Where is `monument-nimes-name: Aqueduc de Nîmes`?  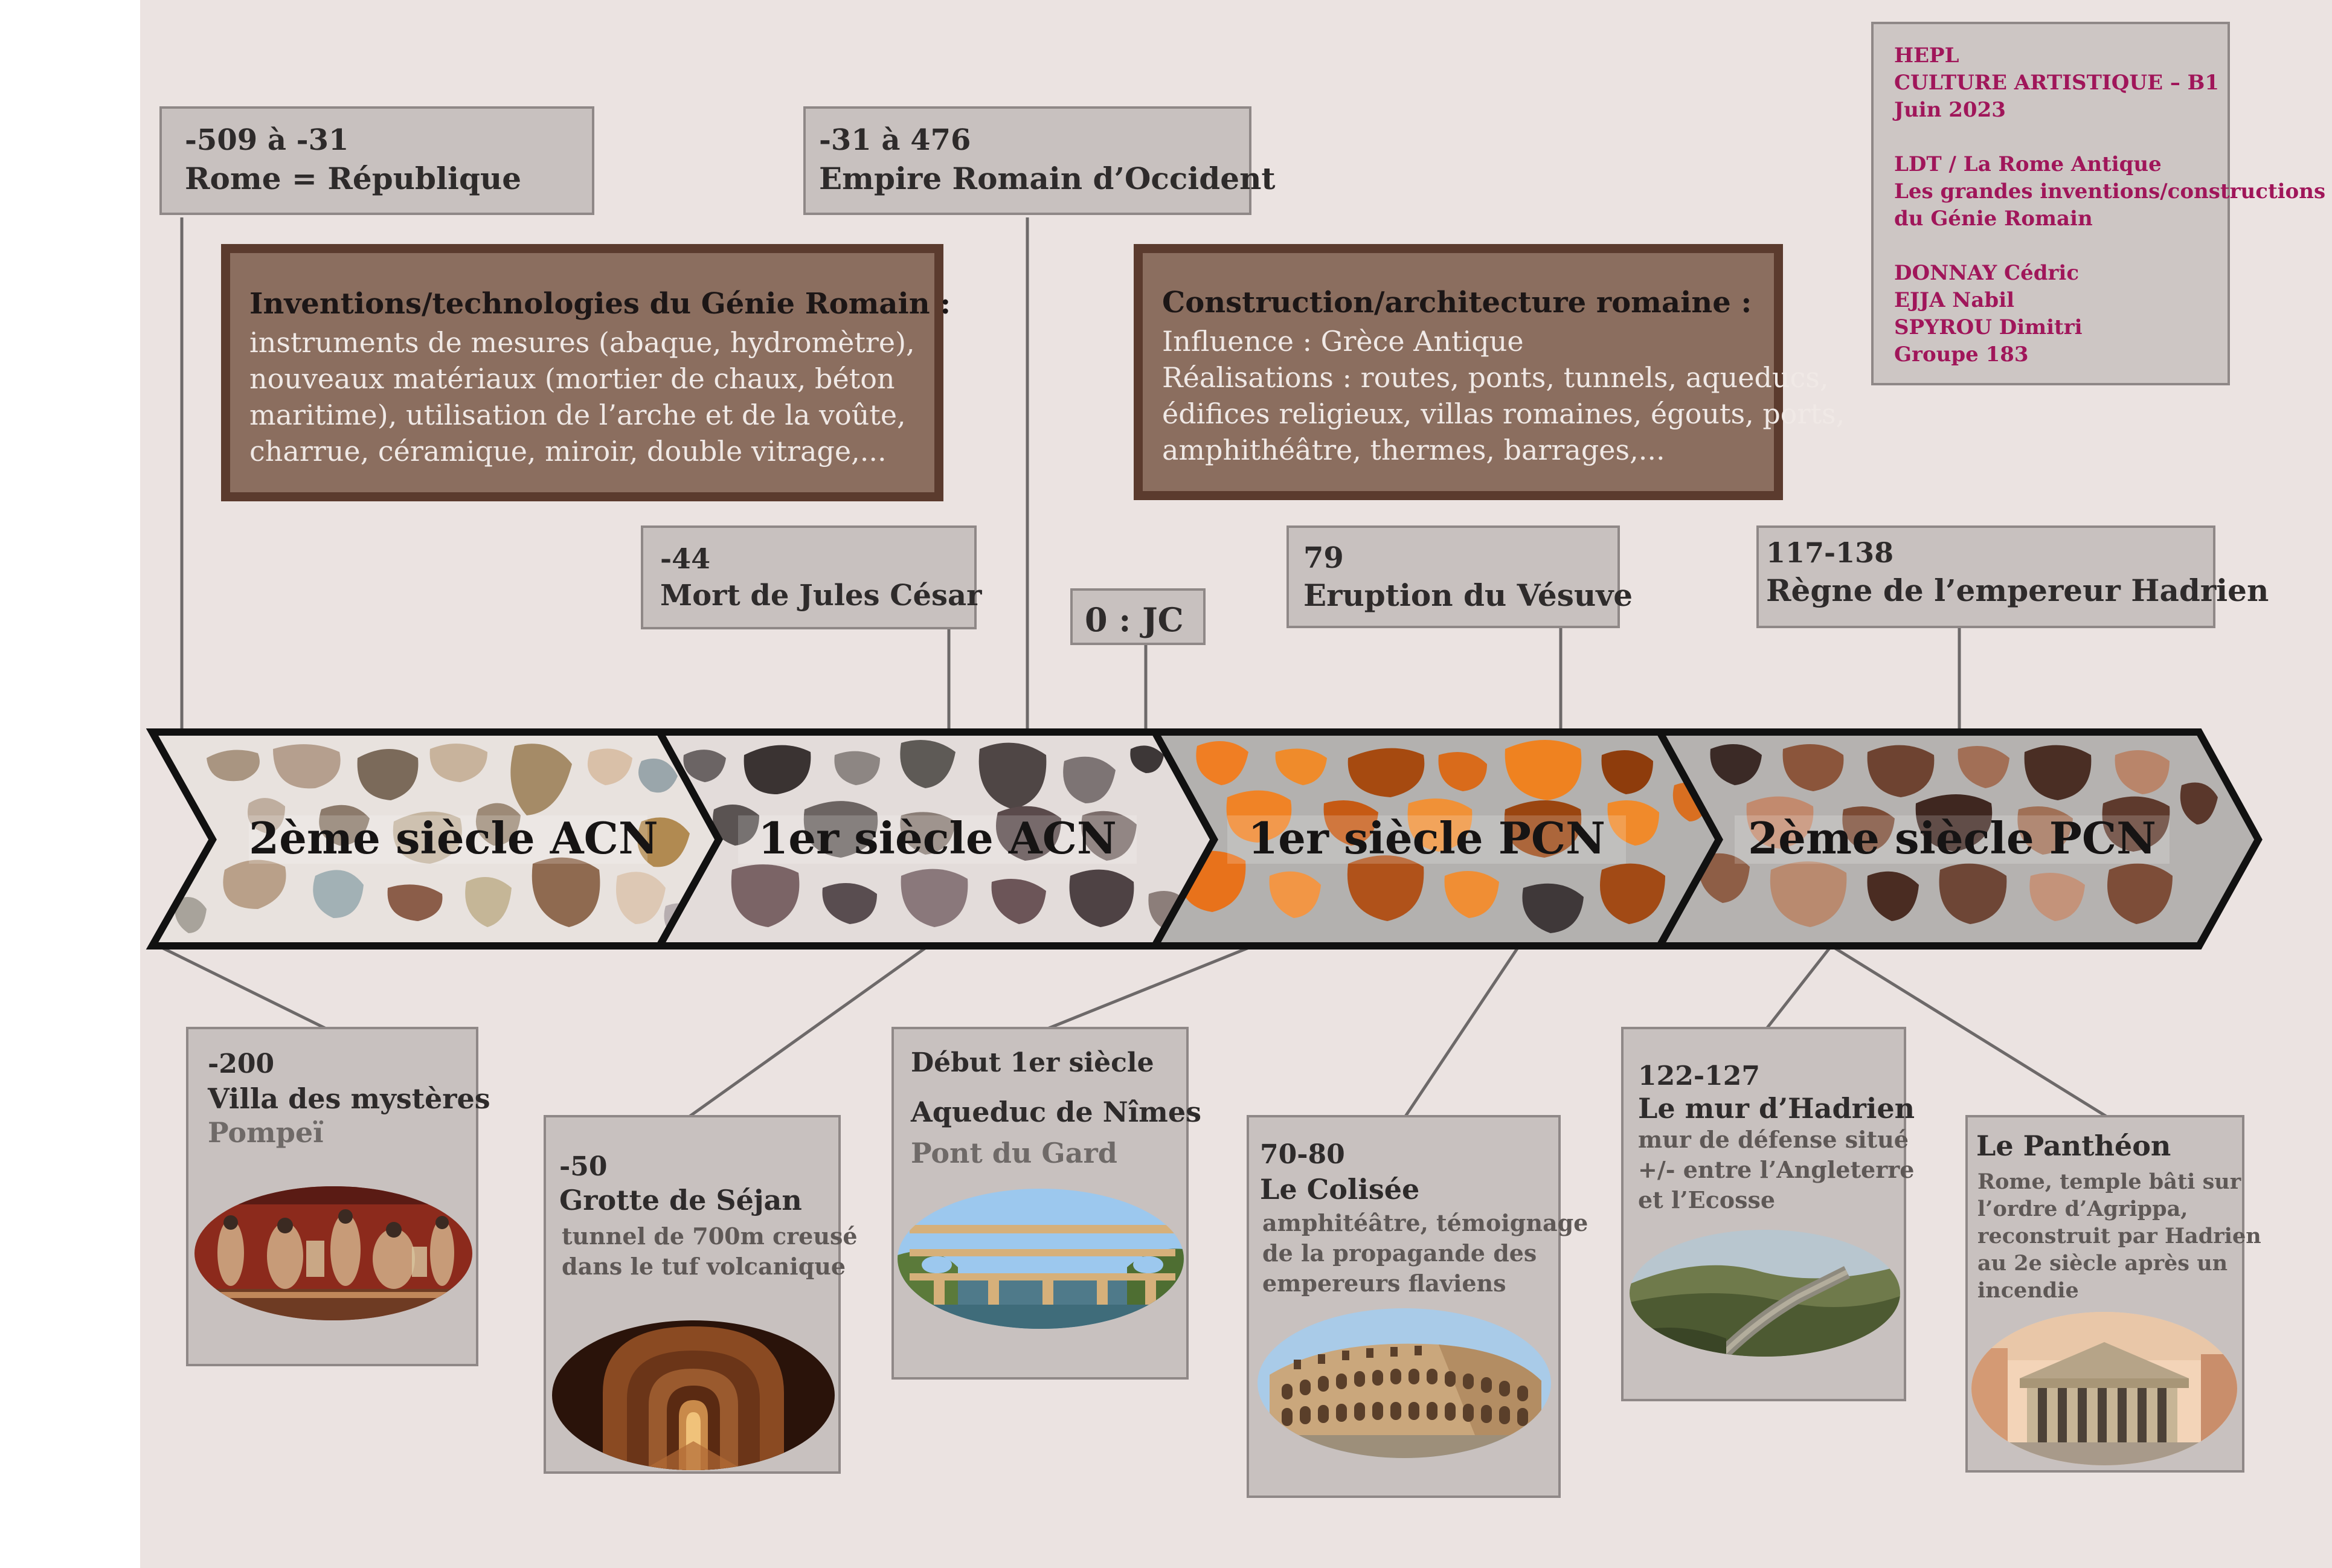 monument-nimes-name: Aqueduc de Nîmes is located at coordinates (1056, 1112).